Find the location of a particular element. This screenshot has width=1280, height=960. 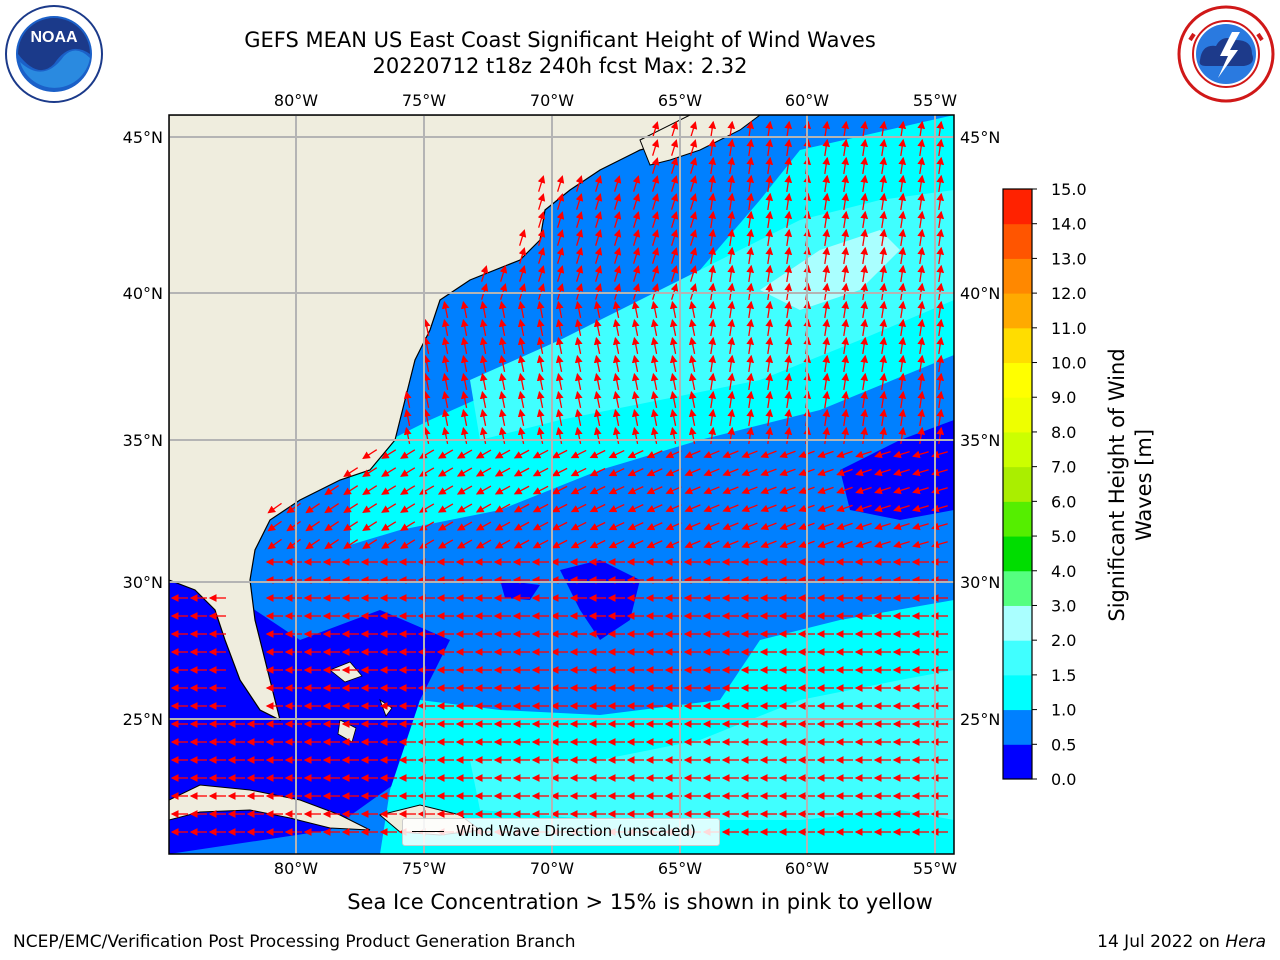

lon-label-top: 75°W is located at coordinates (424, 100).